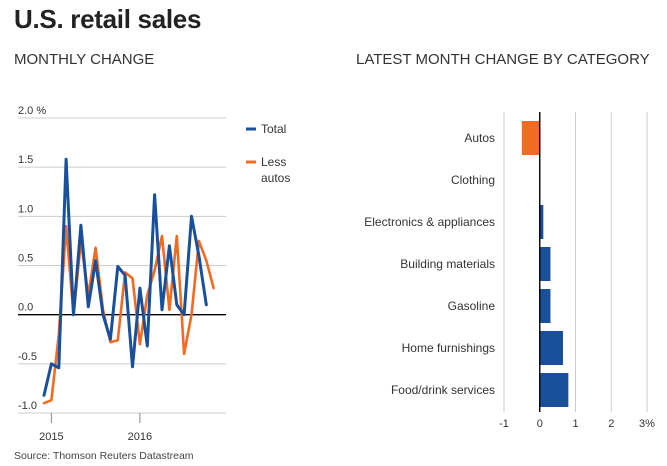  I want to click on category-label: Autos, so click(479, 138).